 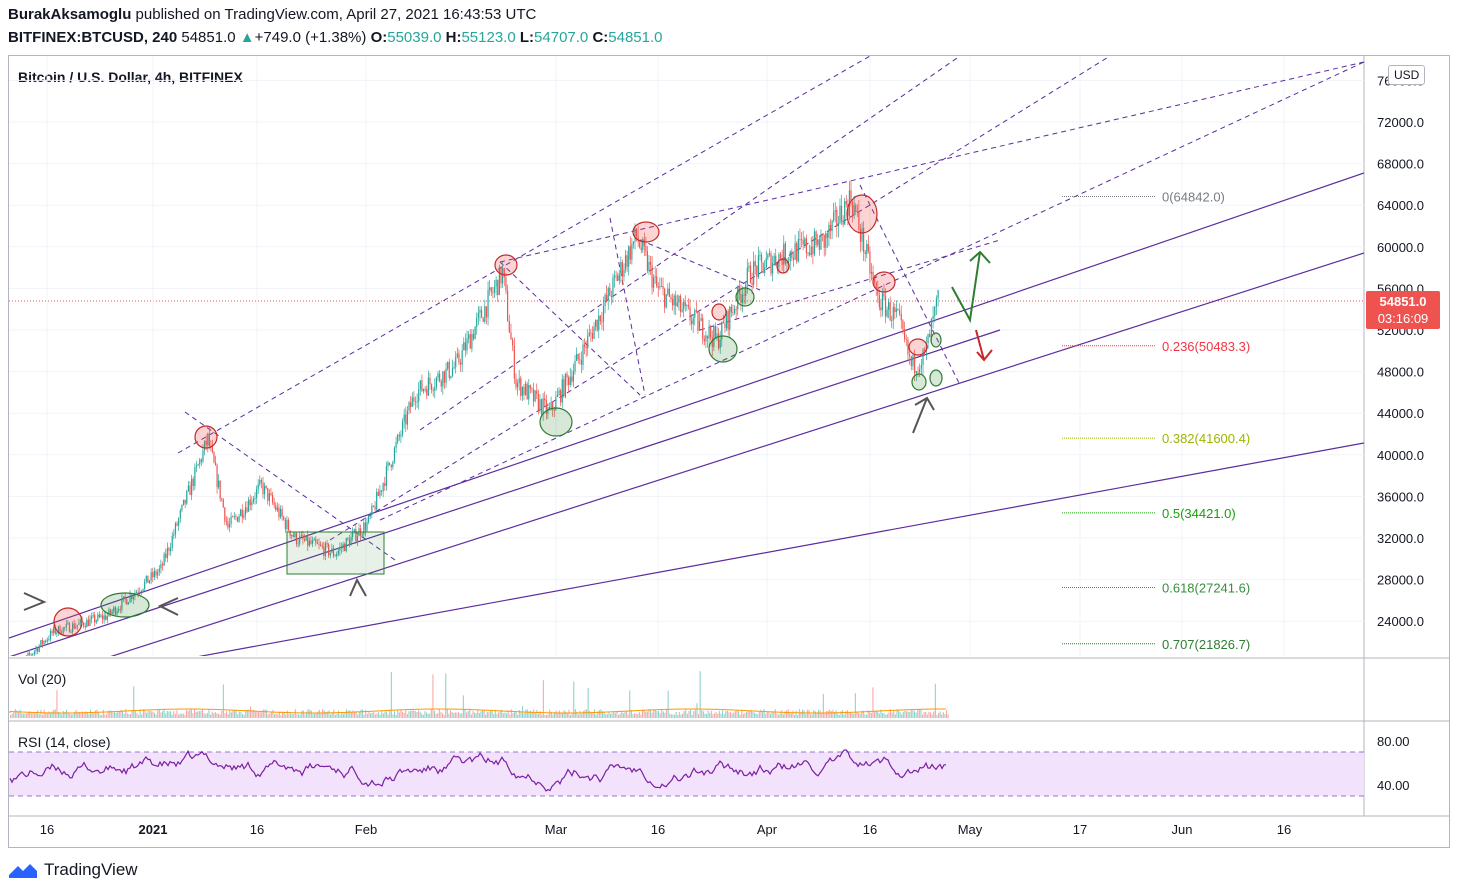 I want to click on interval: 240, so click(x=165, y=37).